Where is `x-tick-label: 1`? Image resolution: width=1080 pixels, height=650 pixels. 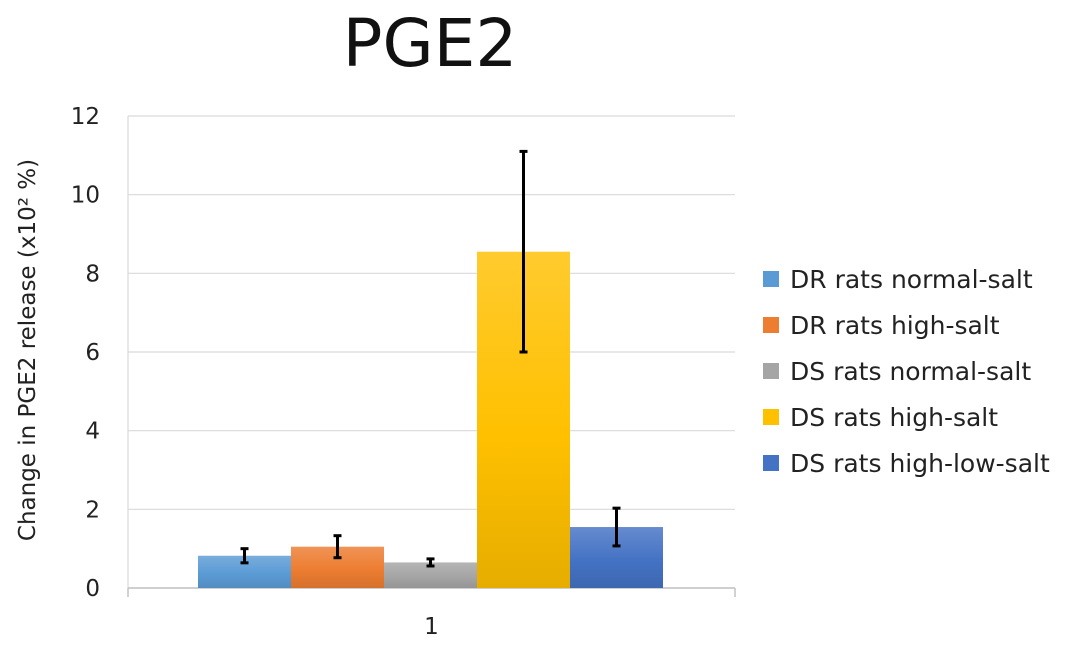
x-tick-label: 1 is located at coordinates (431, 627).